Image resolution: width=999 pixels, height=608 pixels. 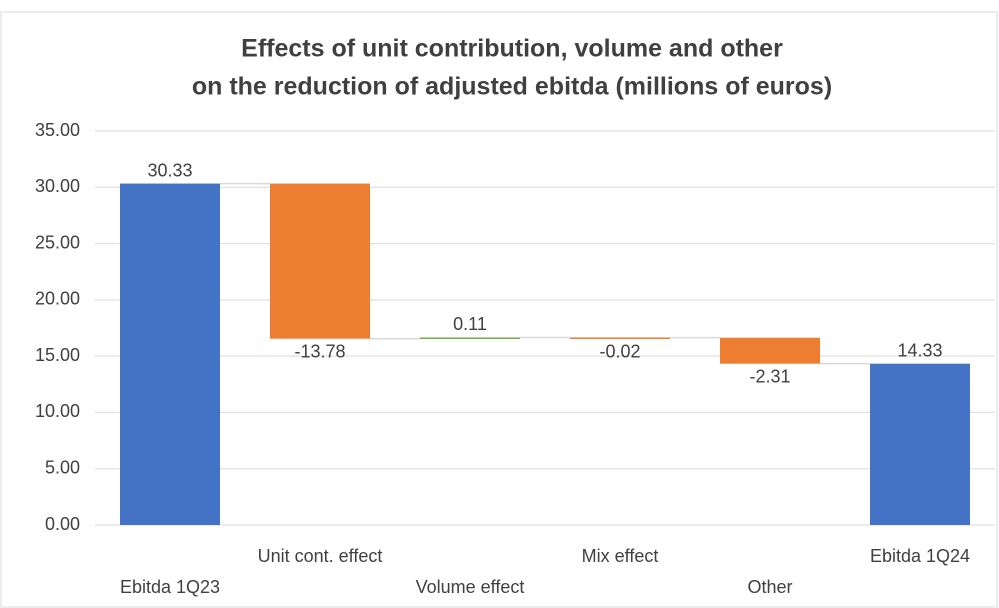 I want to click on x-tick-label: Ebitda 1Q24, so click(x=920, y=556).